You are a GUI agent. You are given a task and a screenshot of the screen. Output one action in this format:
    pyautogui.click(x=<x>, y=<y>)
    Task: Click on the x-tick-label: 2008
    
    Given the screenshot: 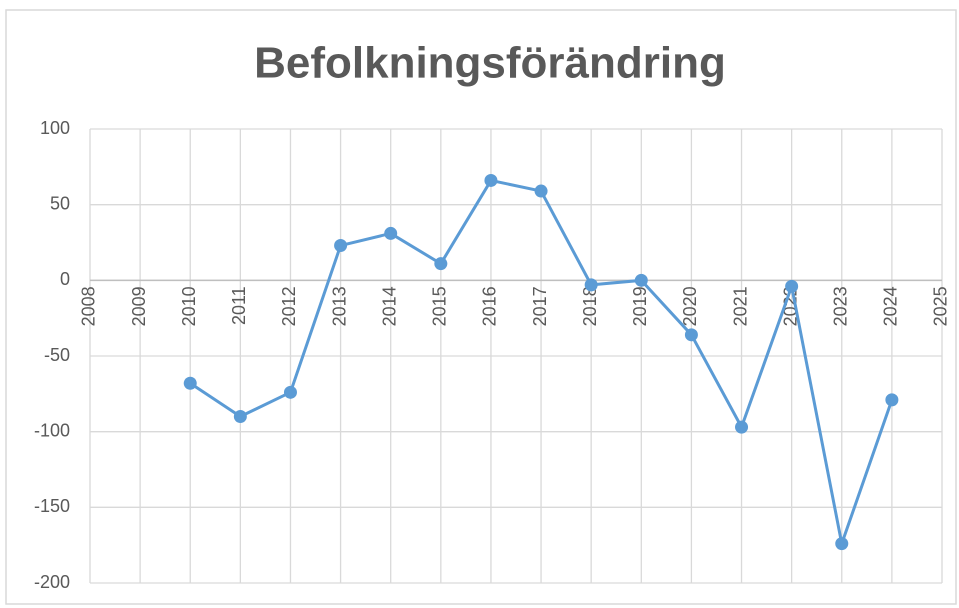 What is the action you would take?
    pyautogui.click(x=89, y=306)
    